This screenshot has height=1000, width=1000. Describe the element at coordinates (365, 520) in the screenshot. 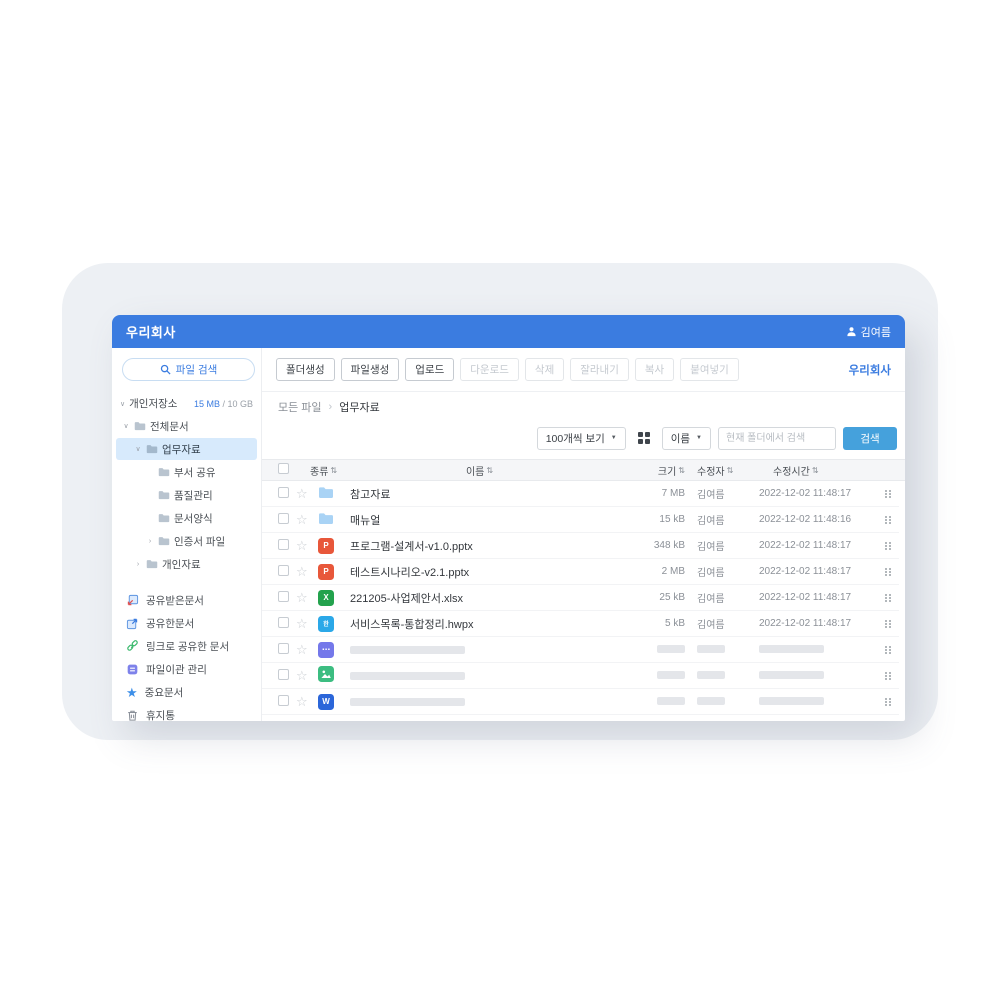

I see `file-name: 매뉴얼` at that location.